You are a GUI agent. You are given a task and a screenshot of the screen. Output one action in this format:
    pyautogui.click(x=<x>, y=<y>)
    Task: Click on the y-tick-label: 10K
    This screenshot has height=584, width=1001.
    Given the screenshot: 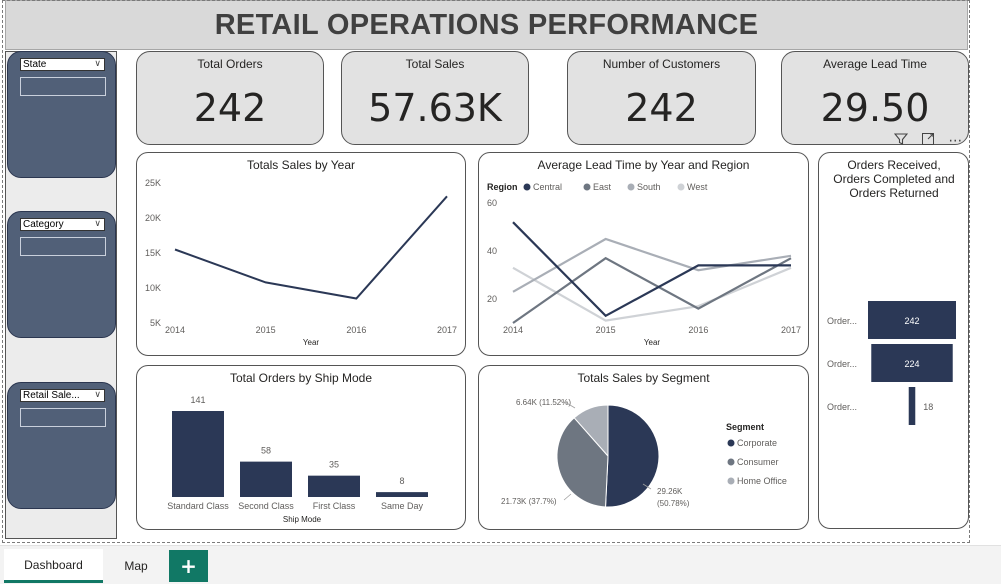 What is the action you would take?
    pyautogui.click(x=153, y=288)
    